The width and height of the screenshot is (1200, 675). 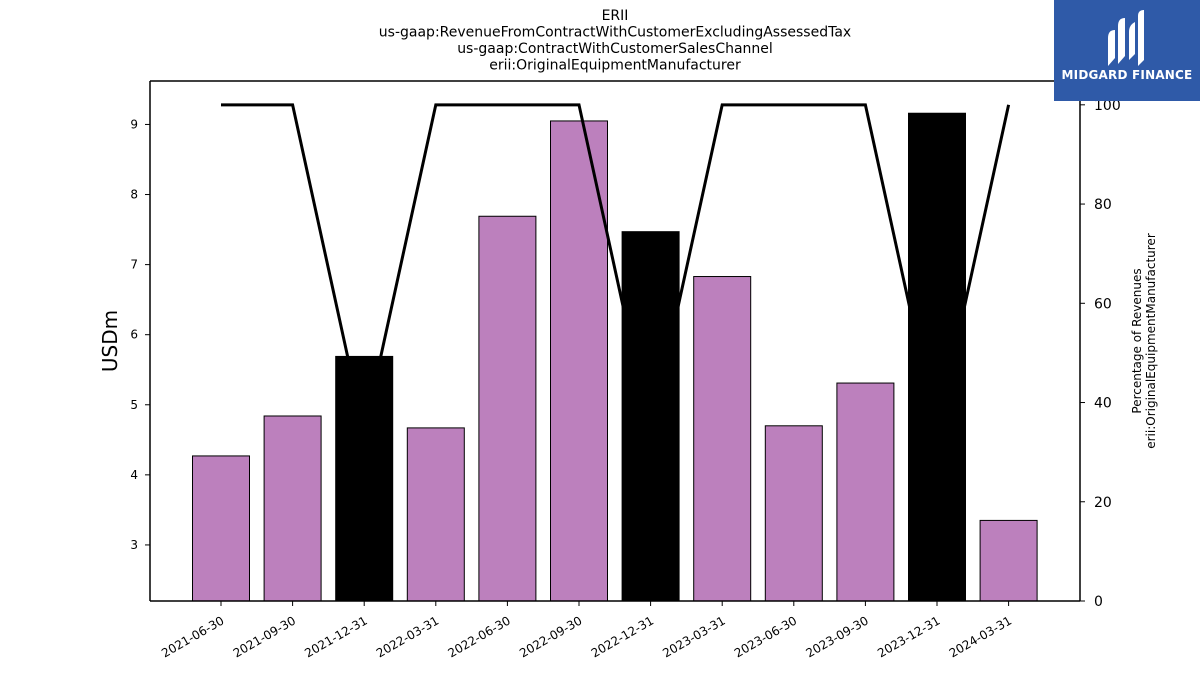 What do you see at coordinates (693, 636) in the screenshot?
I see `x-tick-label: 2023-03-31` at bounding box center [693, 636].